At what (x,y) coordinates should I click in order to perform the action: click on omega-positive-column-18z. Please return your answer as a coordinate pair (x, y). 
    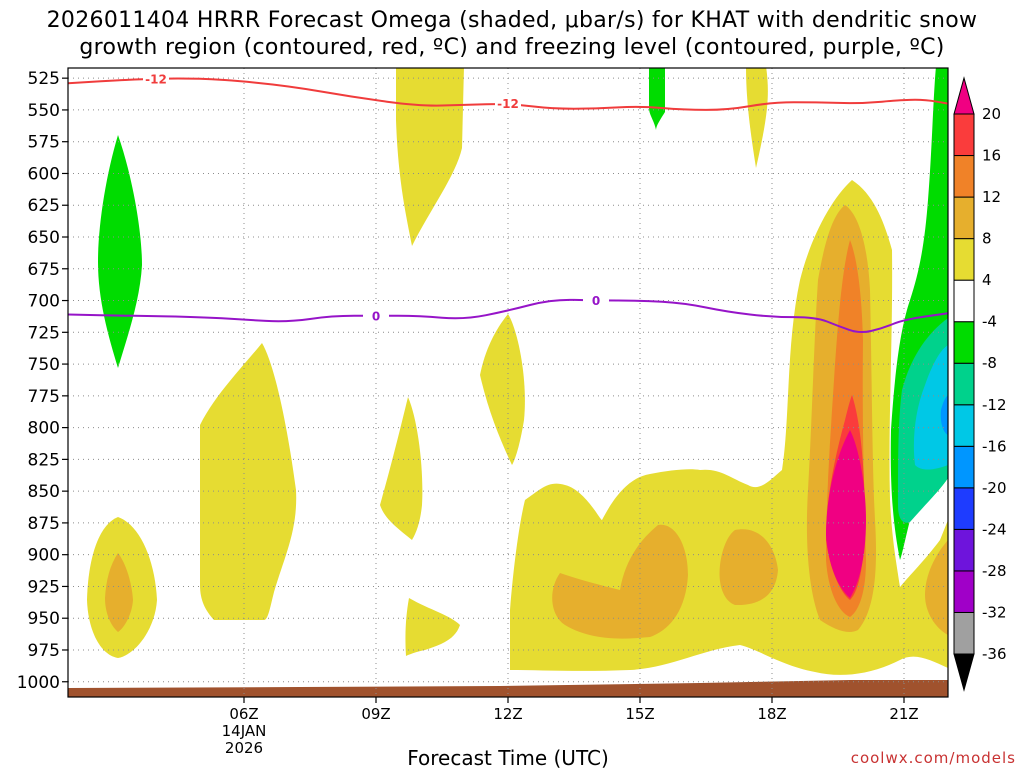
    Looking at the image, I should click on (757, 118).